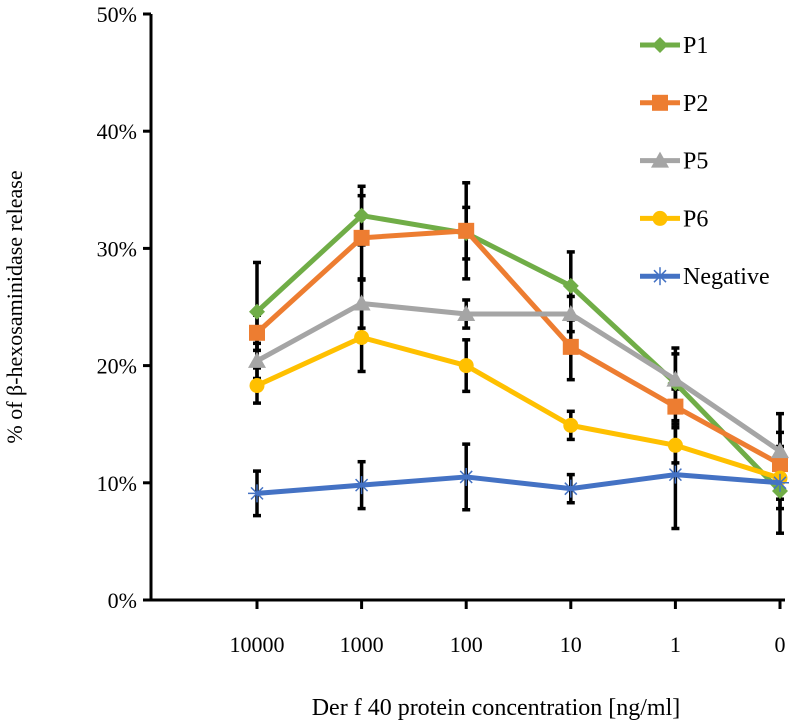  I want to click on y-tick-label: 0%, so click(122, 600).